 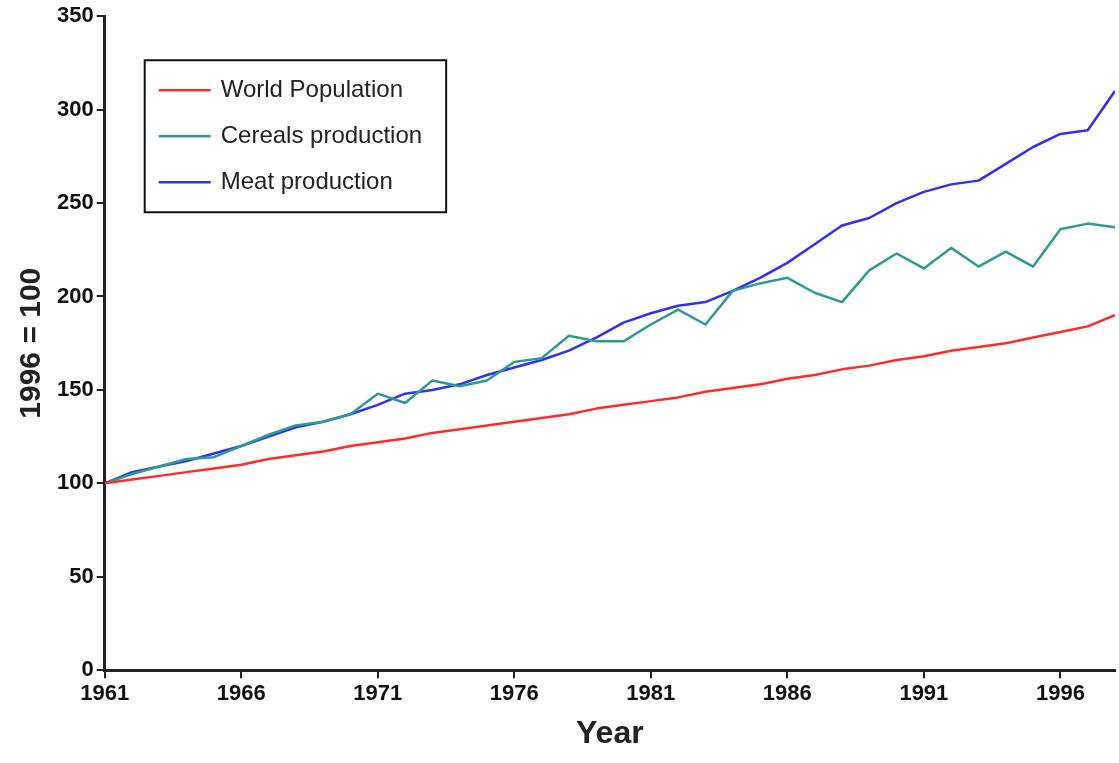 I want to click on y-tick-label: 350, so click(x=75, y=15).